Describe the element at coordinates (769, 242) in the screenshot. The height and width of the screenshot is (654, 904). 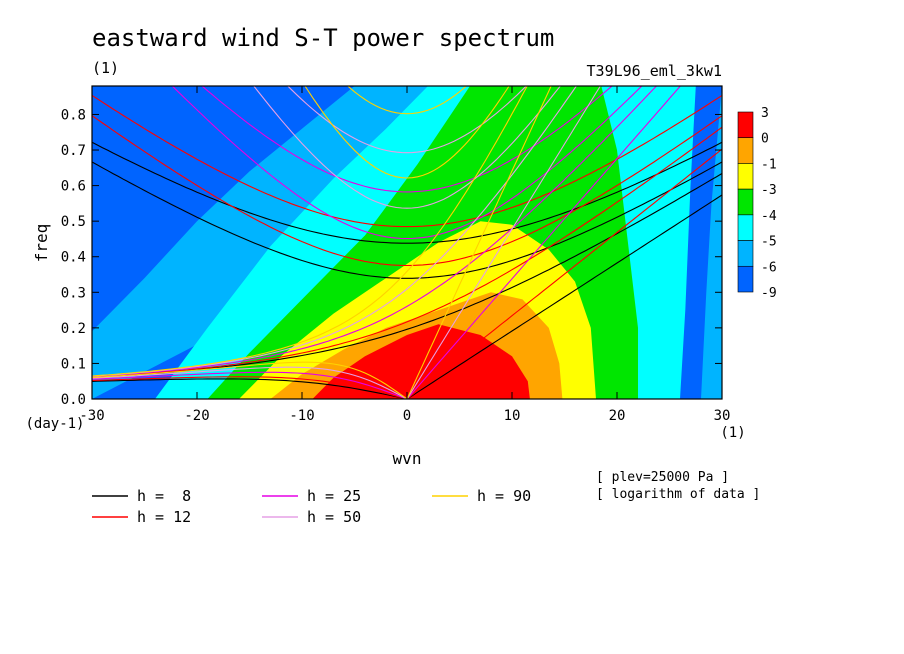
I see `colorbar-label: -5` at that location.